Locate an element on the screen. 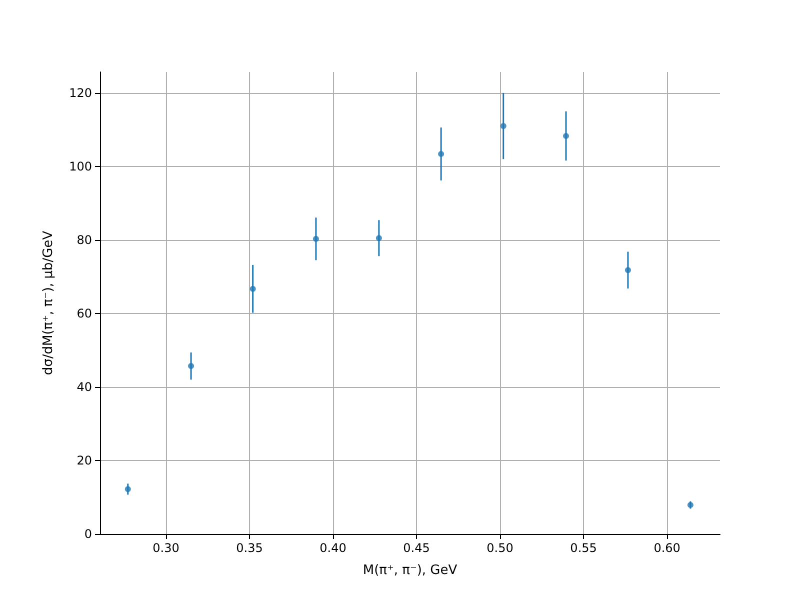 The image size is (800, 600). y-tick-label: 40 is located at coordinates (84, 387).